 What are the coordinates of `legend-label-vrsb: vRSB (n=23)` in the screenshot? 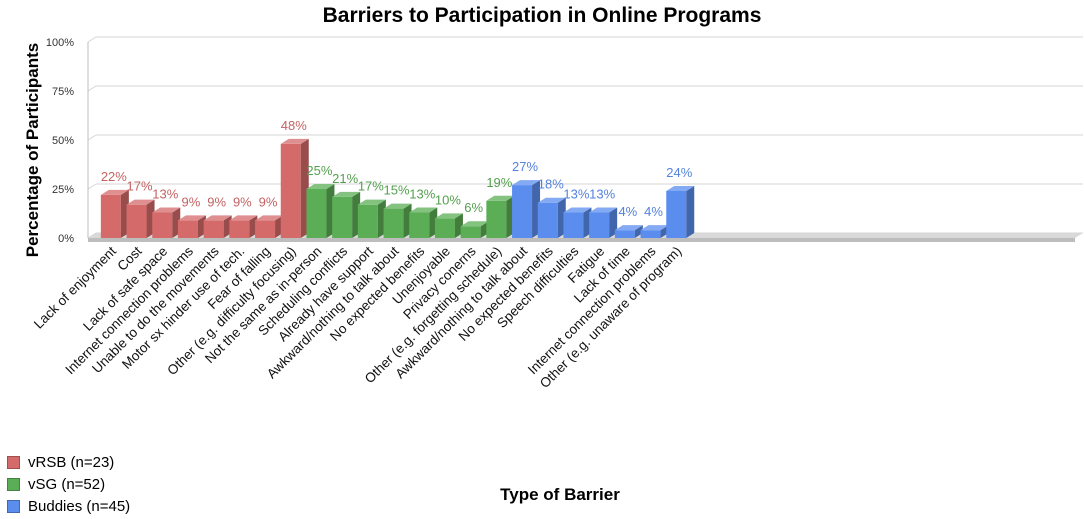 It's located at (71, 462).